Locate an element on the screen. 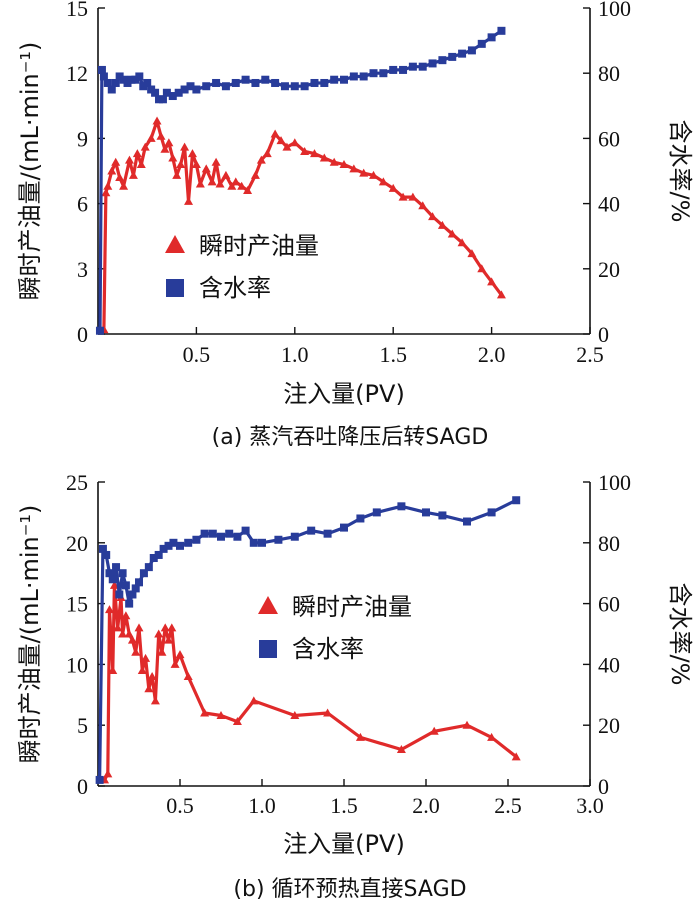  series-oil-rate is located at coordinates (302, 225).